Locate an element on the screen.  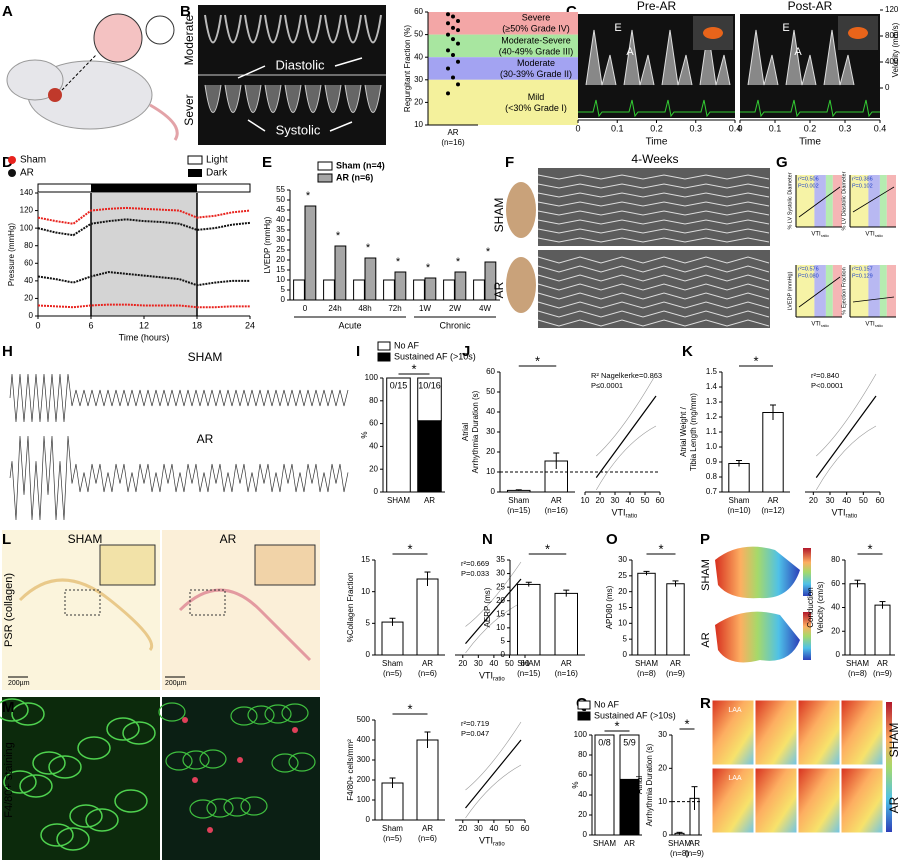
x-tick-label: 2W is located at coordinates (455, 308).